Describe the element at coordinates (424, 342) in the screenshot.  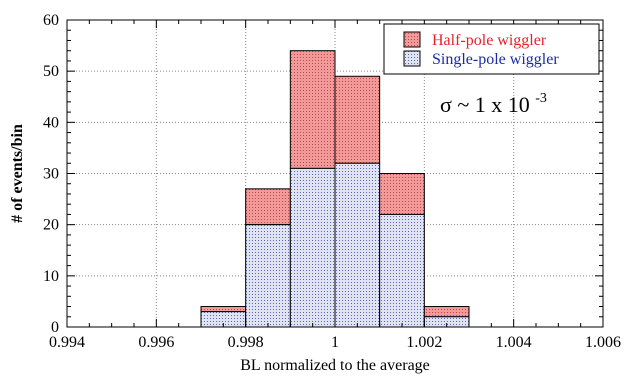
I see `x-tick-label: 1.002` at that location.